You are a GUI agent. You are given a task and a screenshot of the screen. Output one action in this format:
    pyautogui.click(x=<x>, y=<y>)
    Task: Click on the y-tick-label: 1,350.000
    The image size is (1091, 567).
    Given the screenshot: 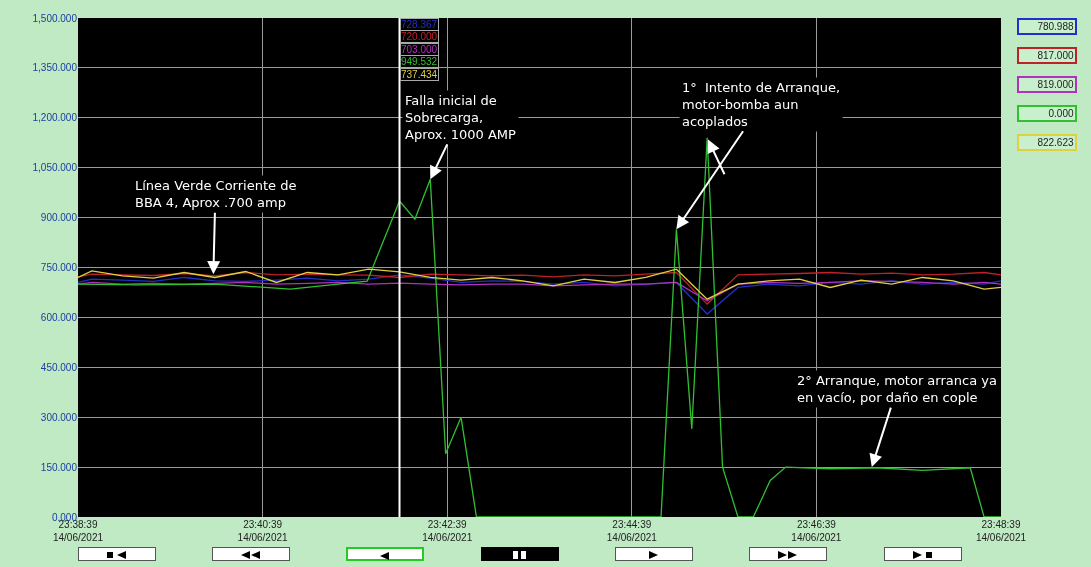 What is the action you would take?
    pyautogui.click(x=55, y=68)
    